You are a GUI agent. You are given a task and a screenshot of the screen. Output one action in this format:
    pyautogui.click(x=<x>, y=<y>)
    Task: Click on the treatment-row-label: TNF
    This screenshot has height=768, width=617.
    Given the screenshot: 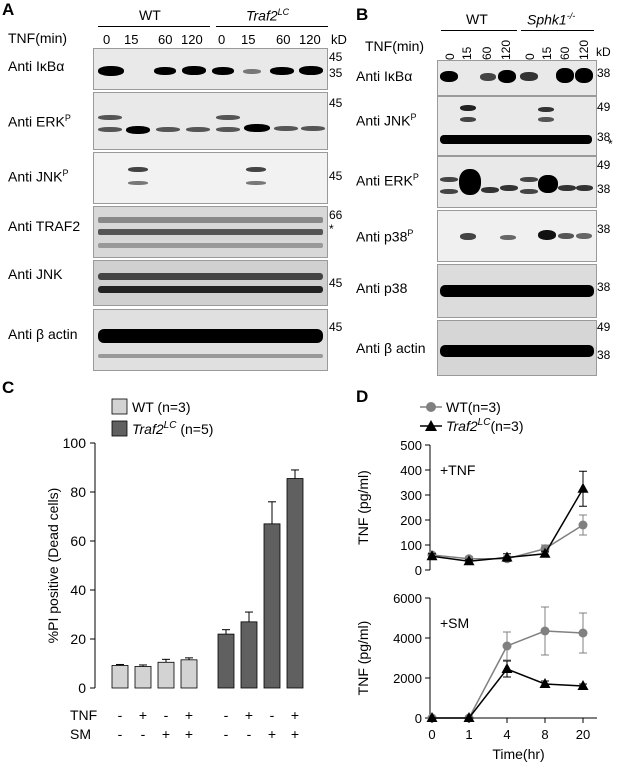 What is the action you would take?
    pyautogui.click(x=83, y=715)
    